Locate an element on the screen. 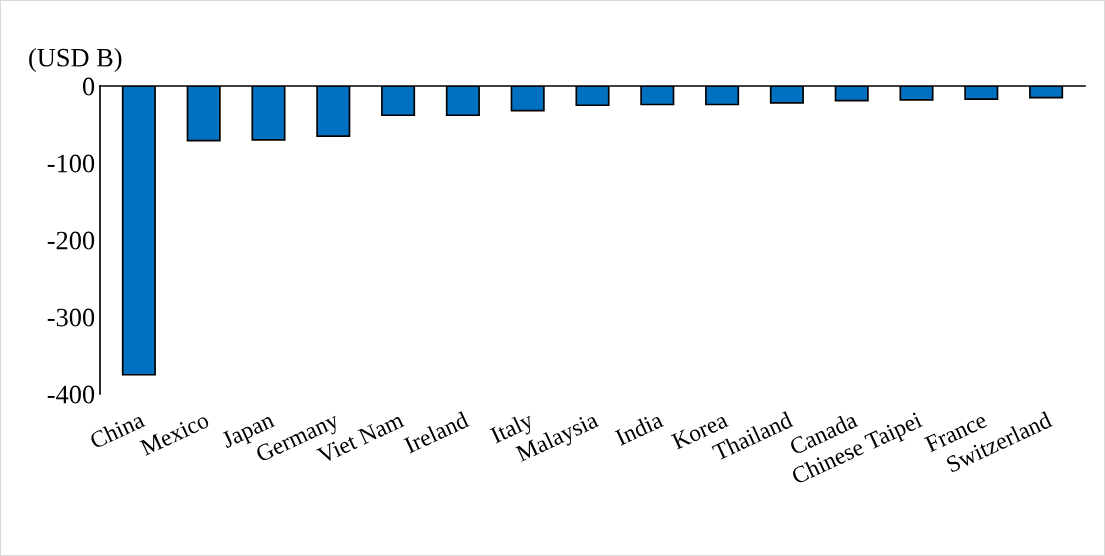 Image resolution: width=1105 pixels, height=556 pixels. y-tick-label: 0 is located at coordinates (88, 86).